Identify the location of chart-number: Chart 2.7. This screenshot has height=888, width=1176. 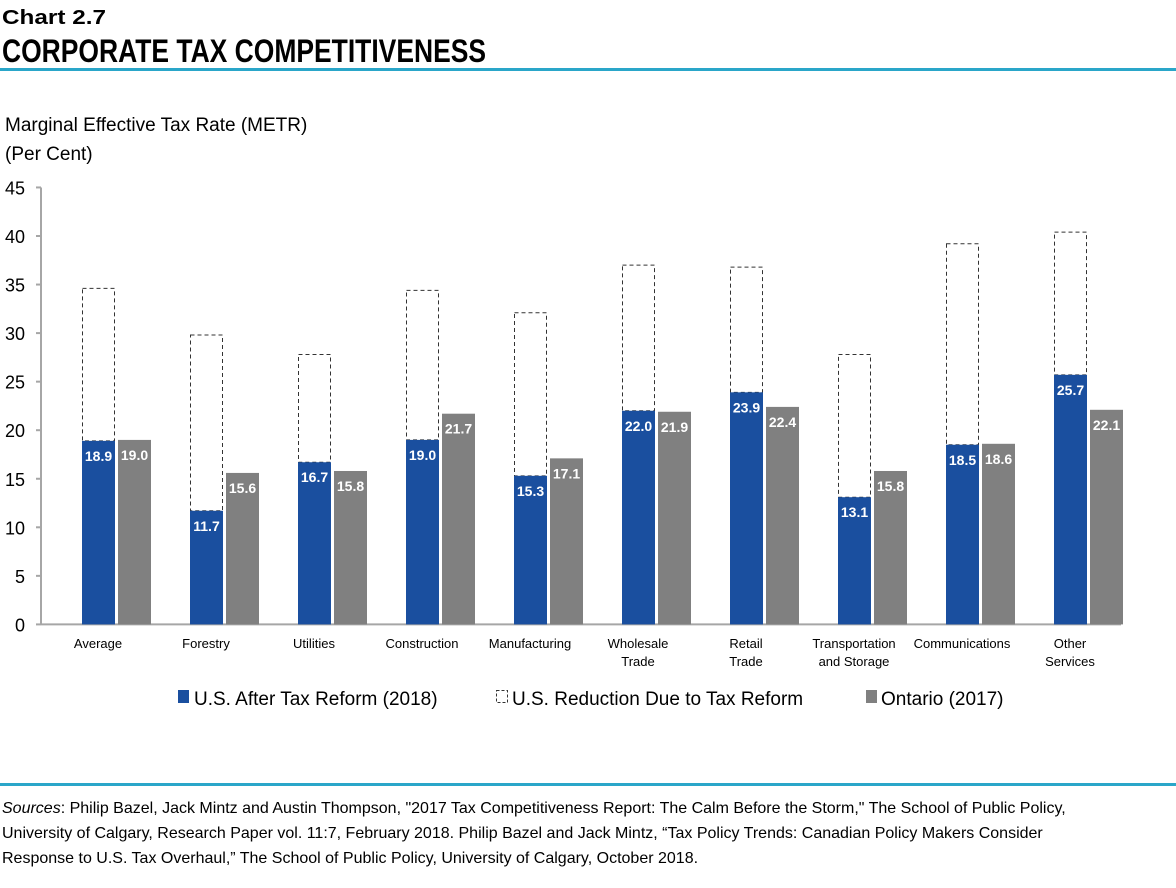
(54, 18).